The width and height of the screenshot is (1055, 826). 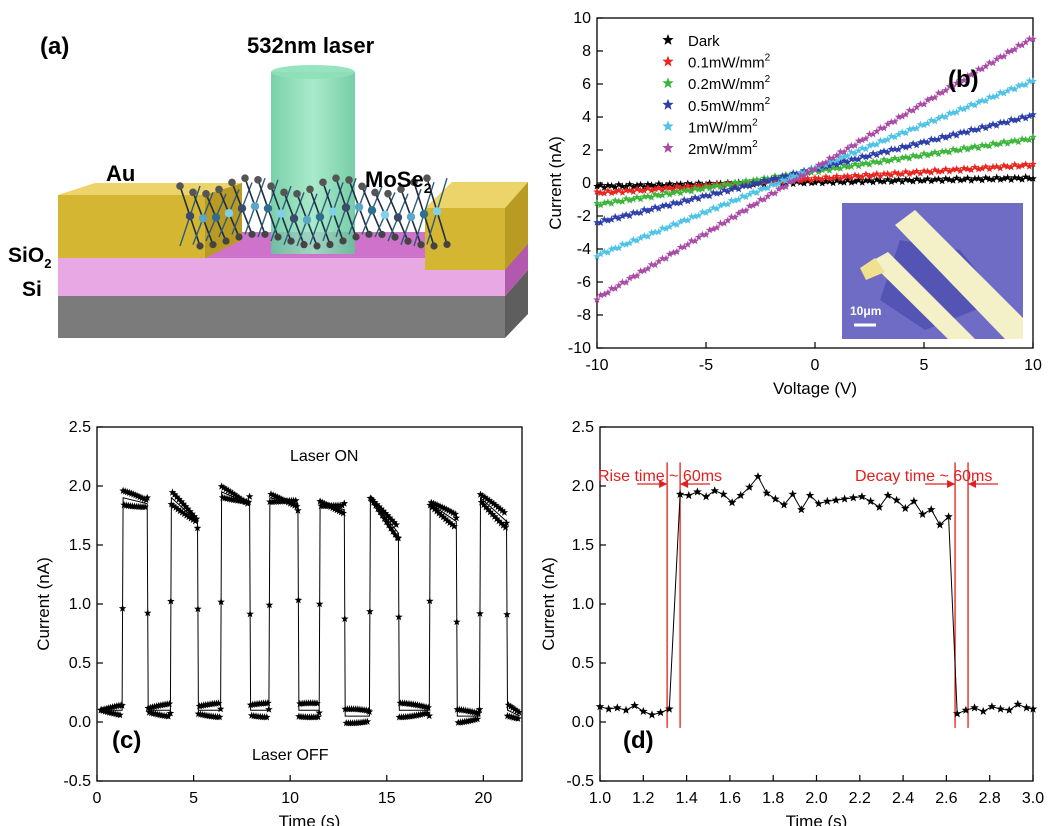 What do you see at coordinates (583, 486) in the screenshot?
I see `y-tick-label: 2.0` at bounding box center [583, 486].